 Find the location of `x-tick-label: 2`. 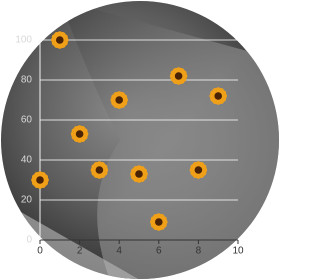

x-tick-label: 2 is located at coordinates (80, 251).